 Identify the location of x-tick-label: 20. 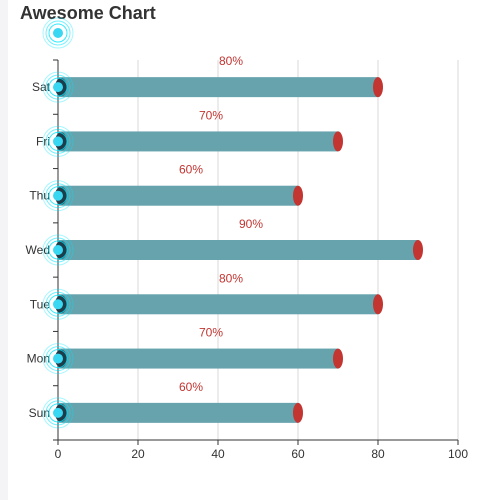
(138, 454).